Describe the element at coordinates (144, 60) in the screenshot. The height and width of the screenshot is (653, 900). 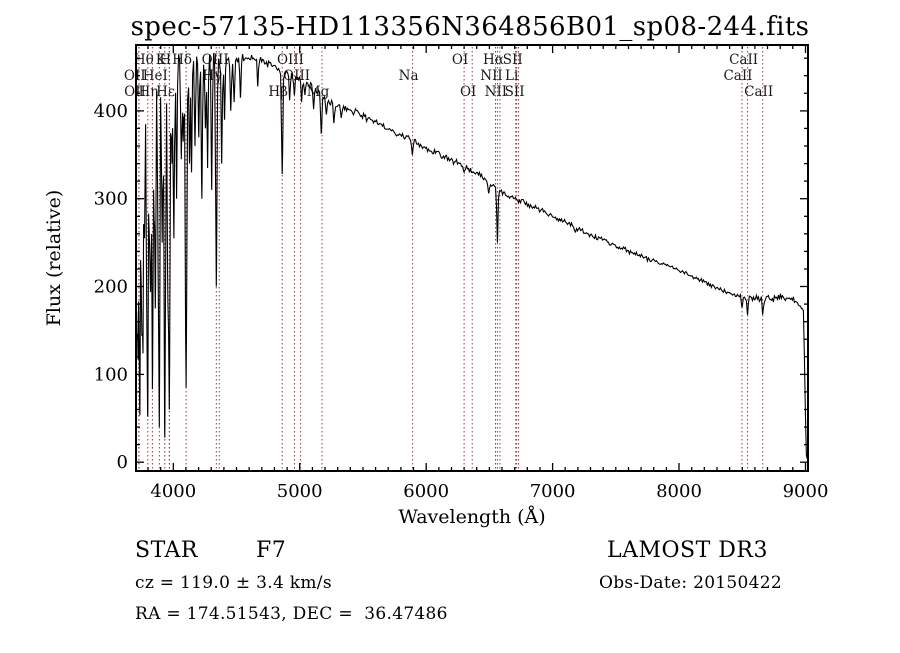
I see `svg-text: Hθ` at that location.